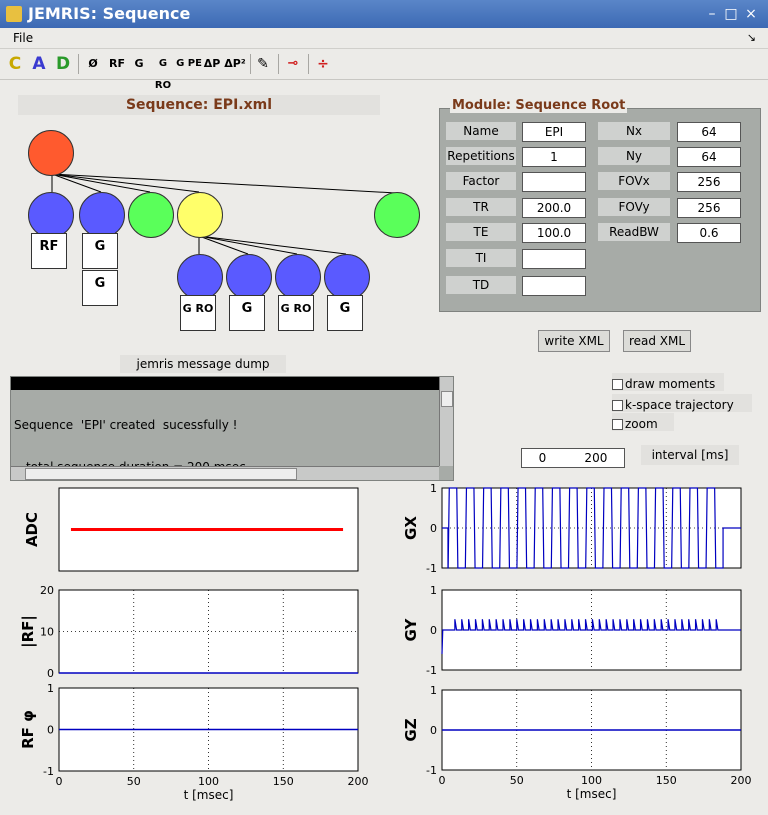 Image resolution: width=768 pixels, height=815 pixels. Describe the element at coordinates (554, 157) in the screenshot. I see `param-field-repetitions: 1` at that location.